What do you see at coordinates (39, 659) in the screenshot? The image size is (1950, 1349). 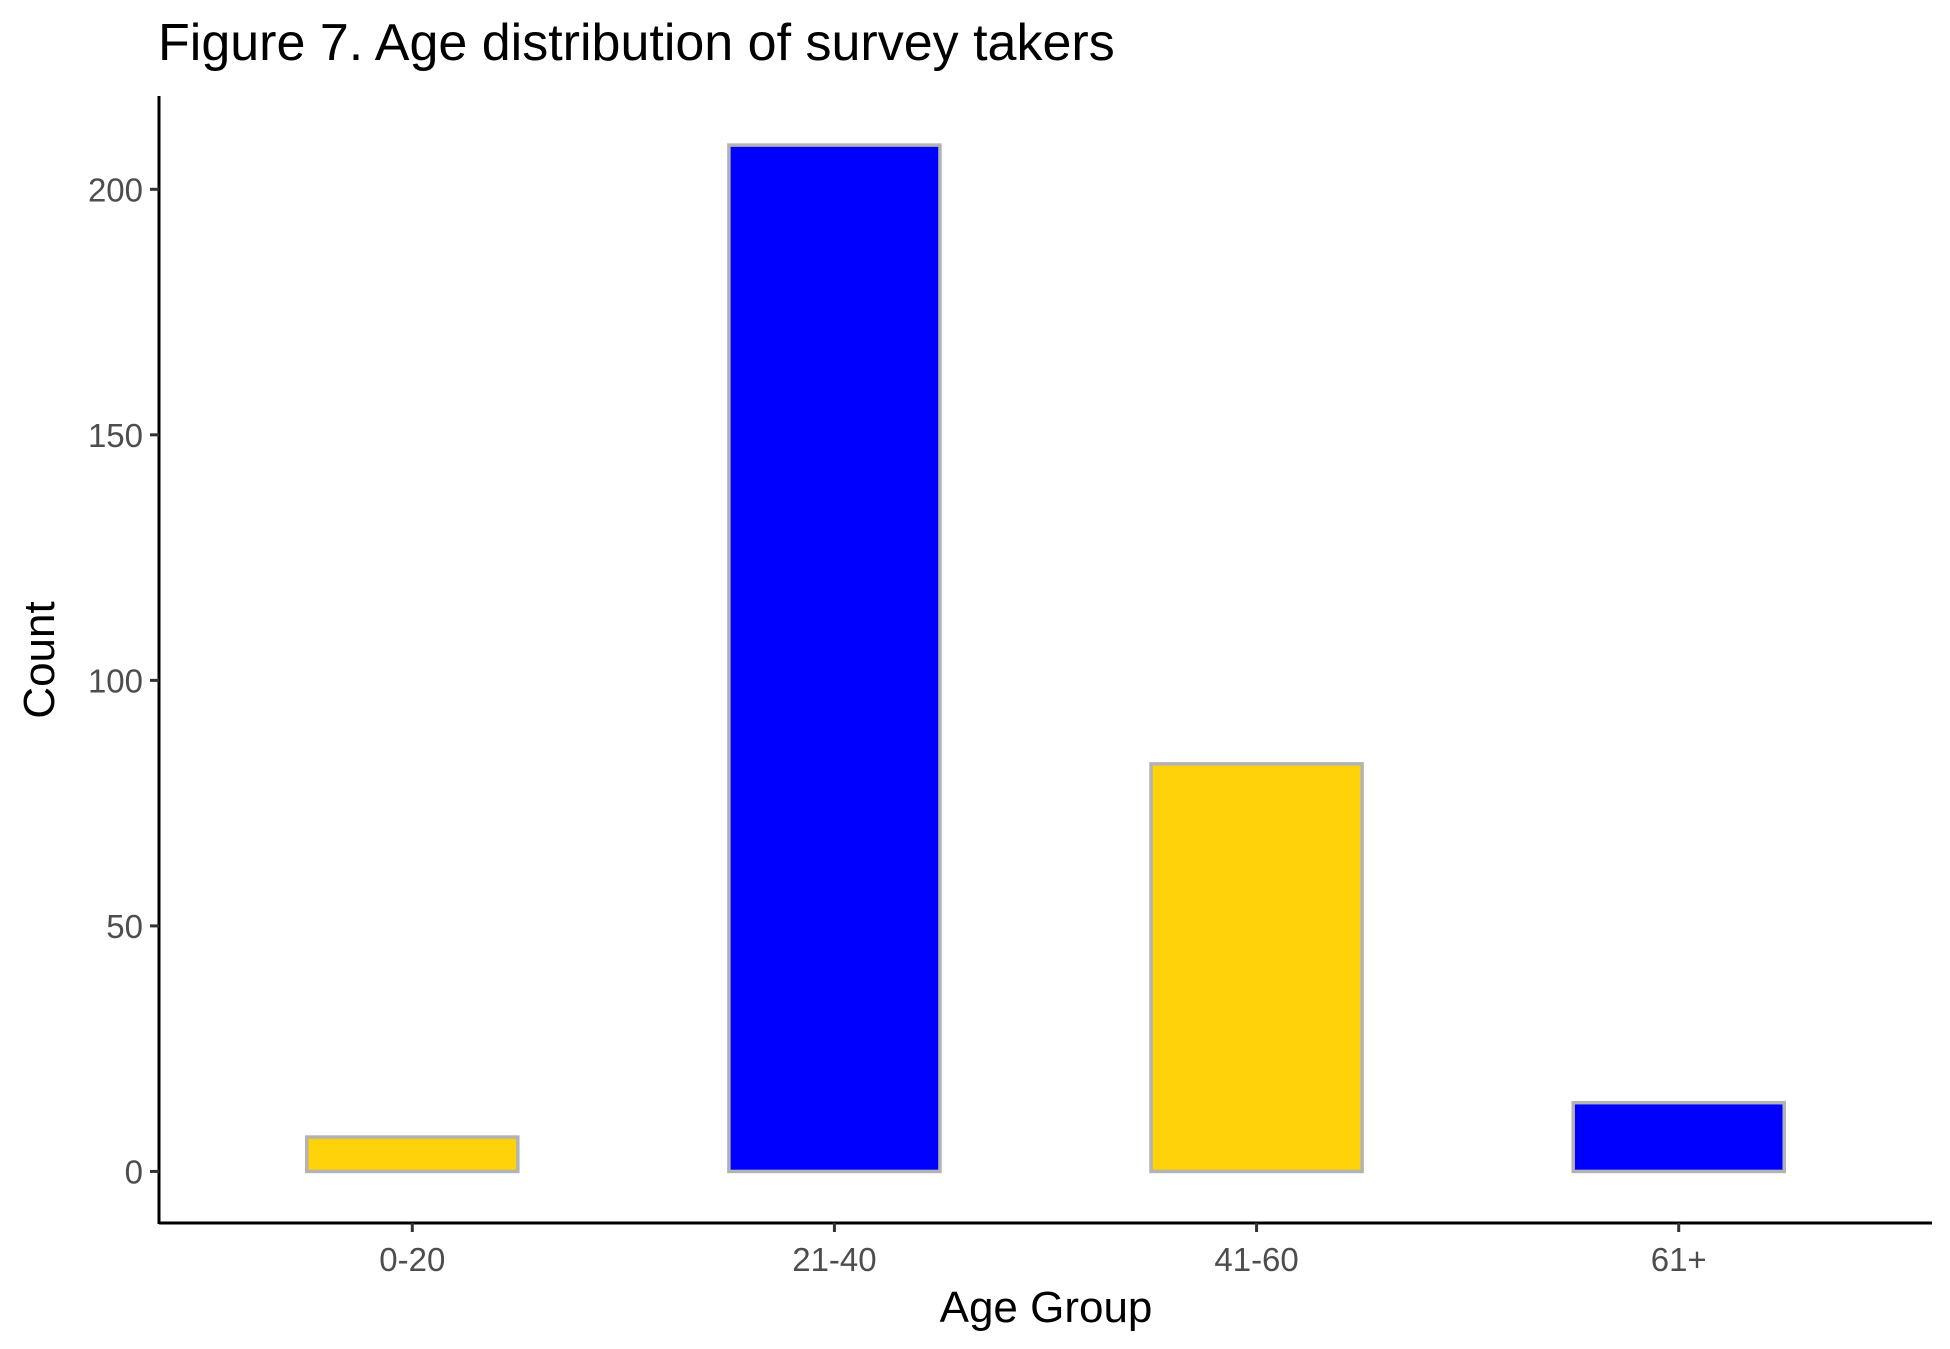 I see `y-axis-title: Count` at bounding box center [39, 659].